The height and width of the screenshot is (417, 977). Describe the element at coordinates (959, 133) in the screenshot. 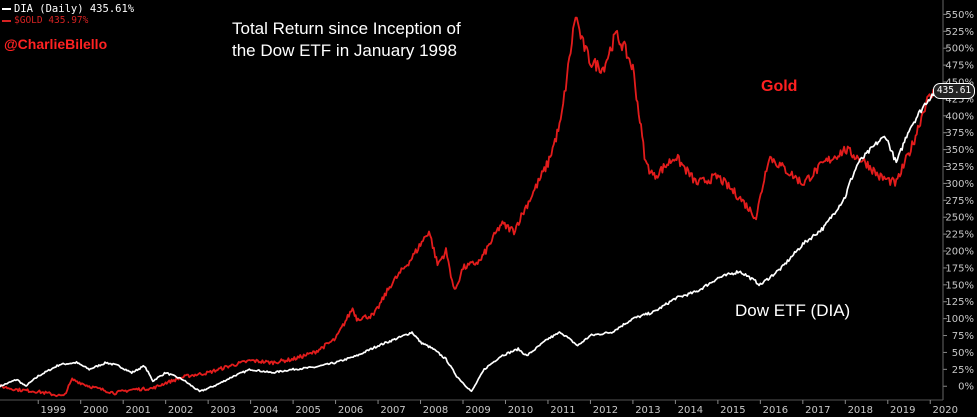

I see `y-tick-label: 375%` at that location.